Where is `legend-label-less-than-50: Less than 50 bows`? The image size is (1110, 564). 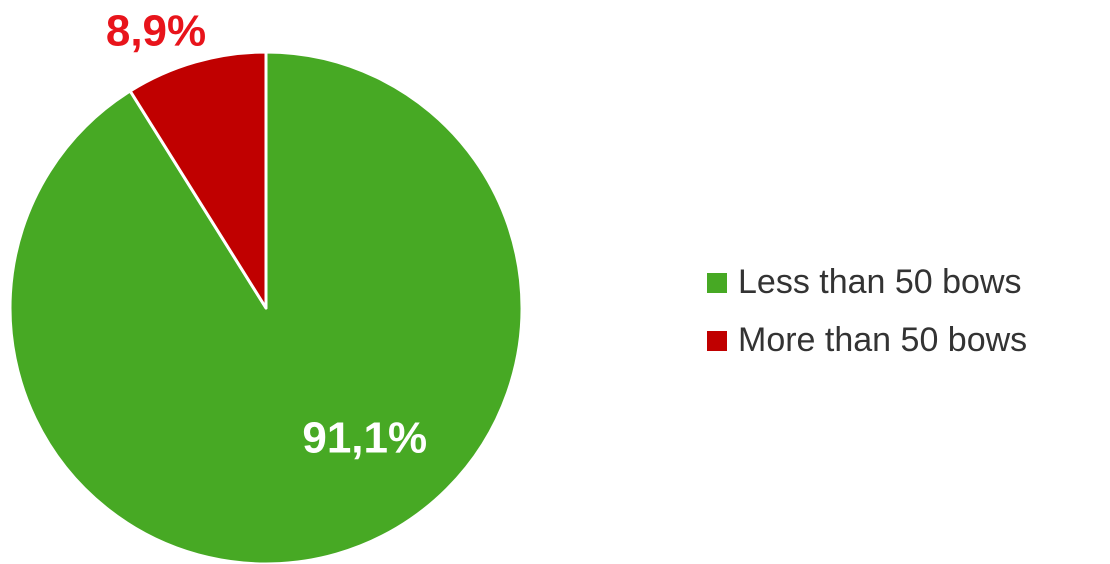
legend-label-less-than-50: Less than 50 bows is located at coordinates (880, 282).